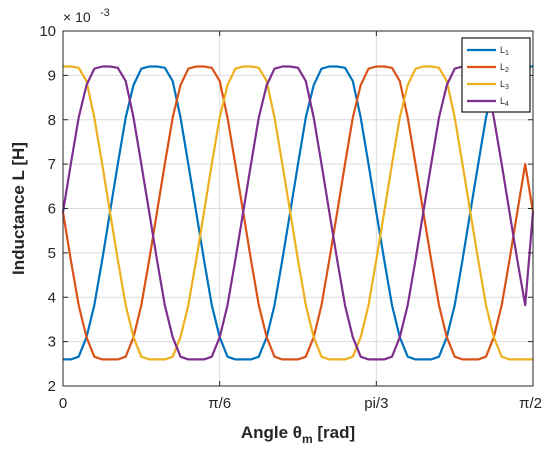  Describe the element at coordinates (507, 53) in the screenshot. I see `legend-label-subscript: 1` at that location.